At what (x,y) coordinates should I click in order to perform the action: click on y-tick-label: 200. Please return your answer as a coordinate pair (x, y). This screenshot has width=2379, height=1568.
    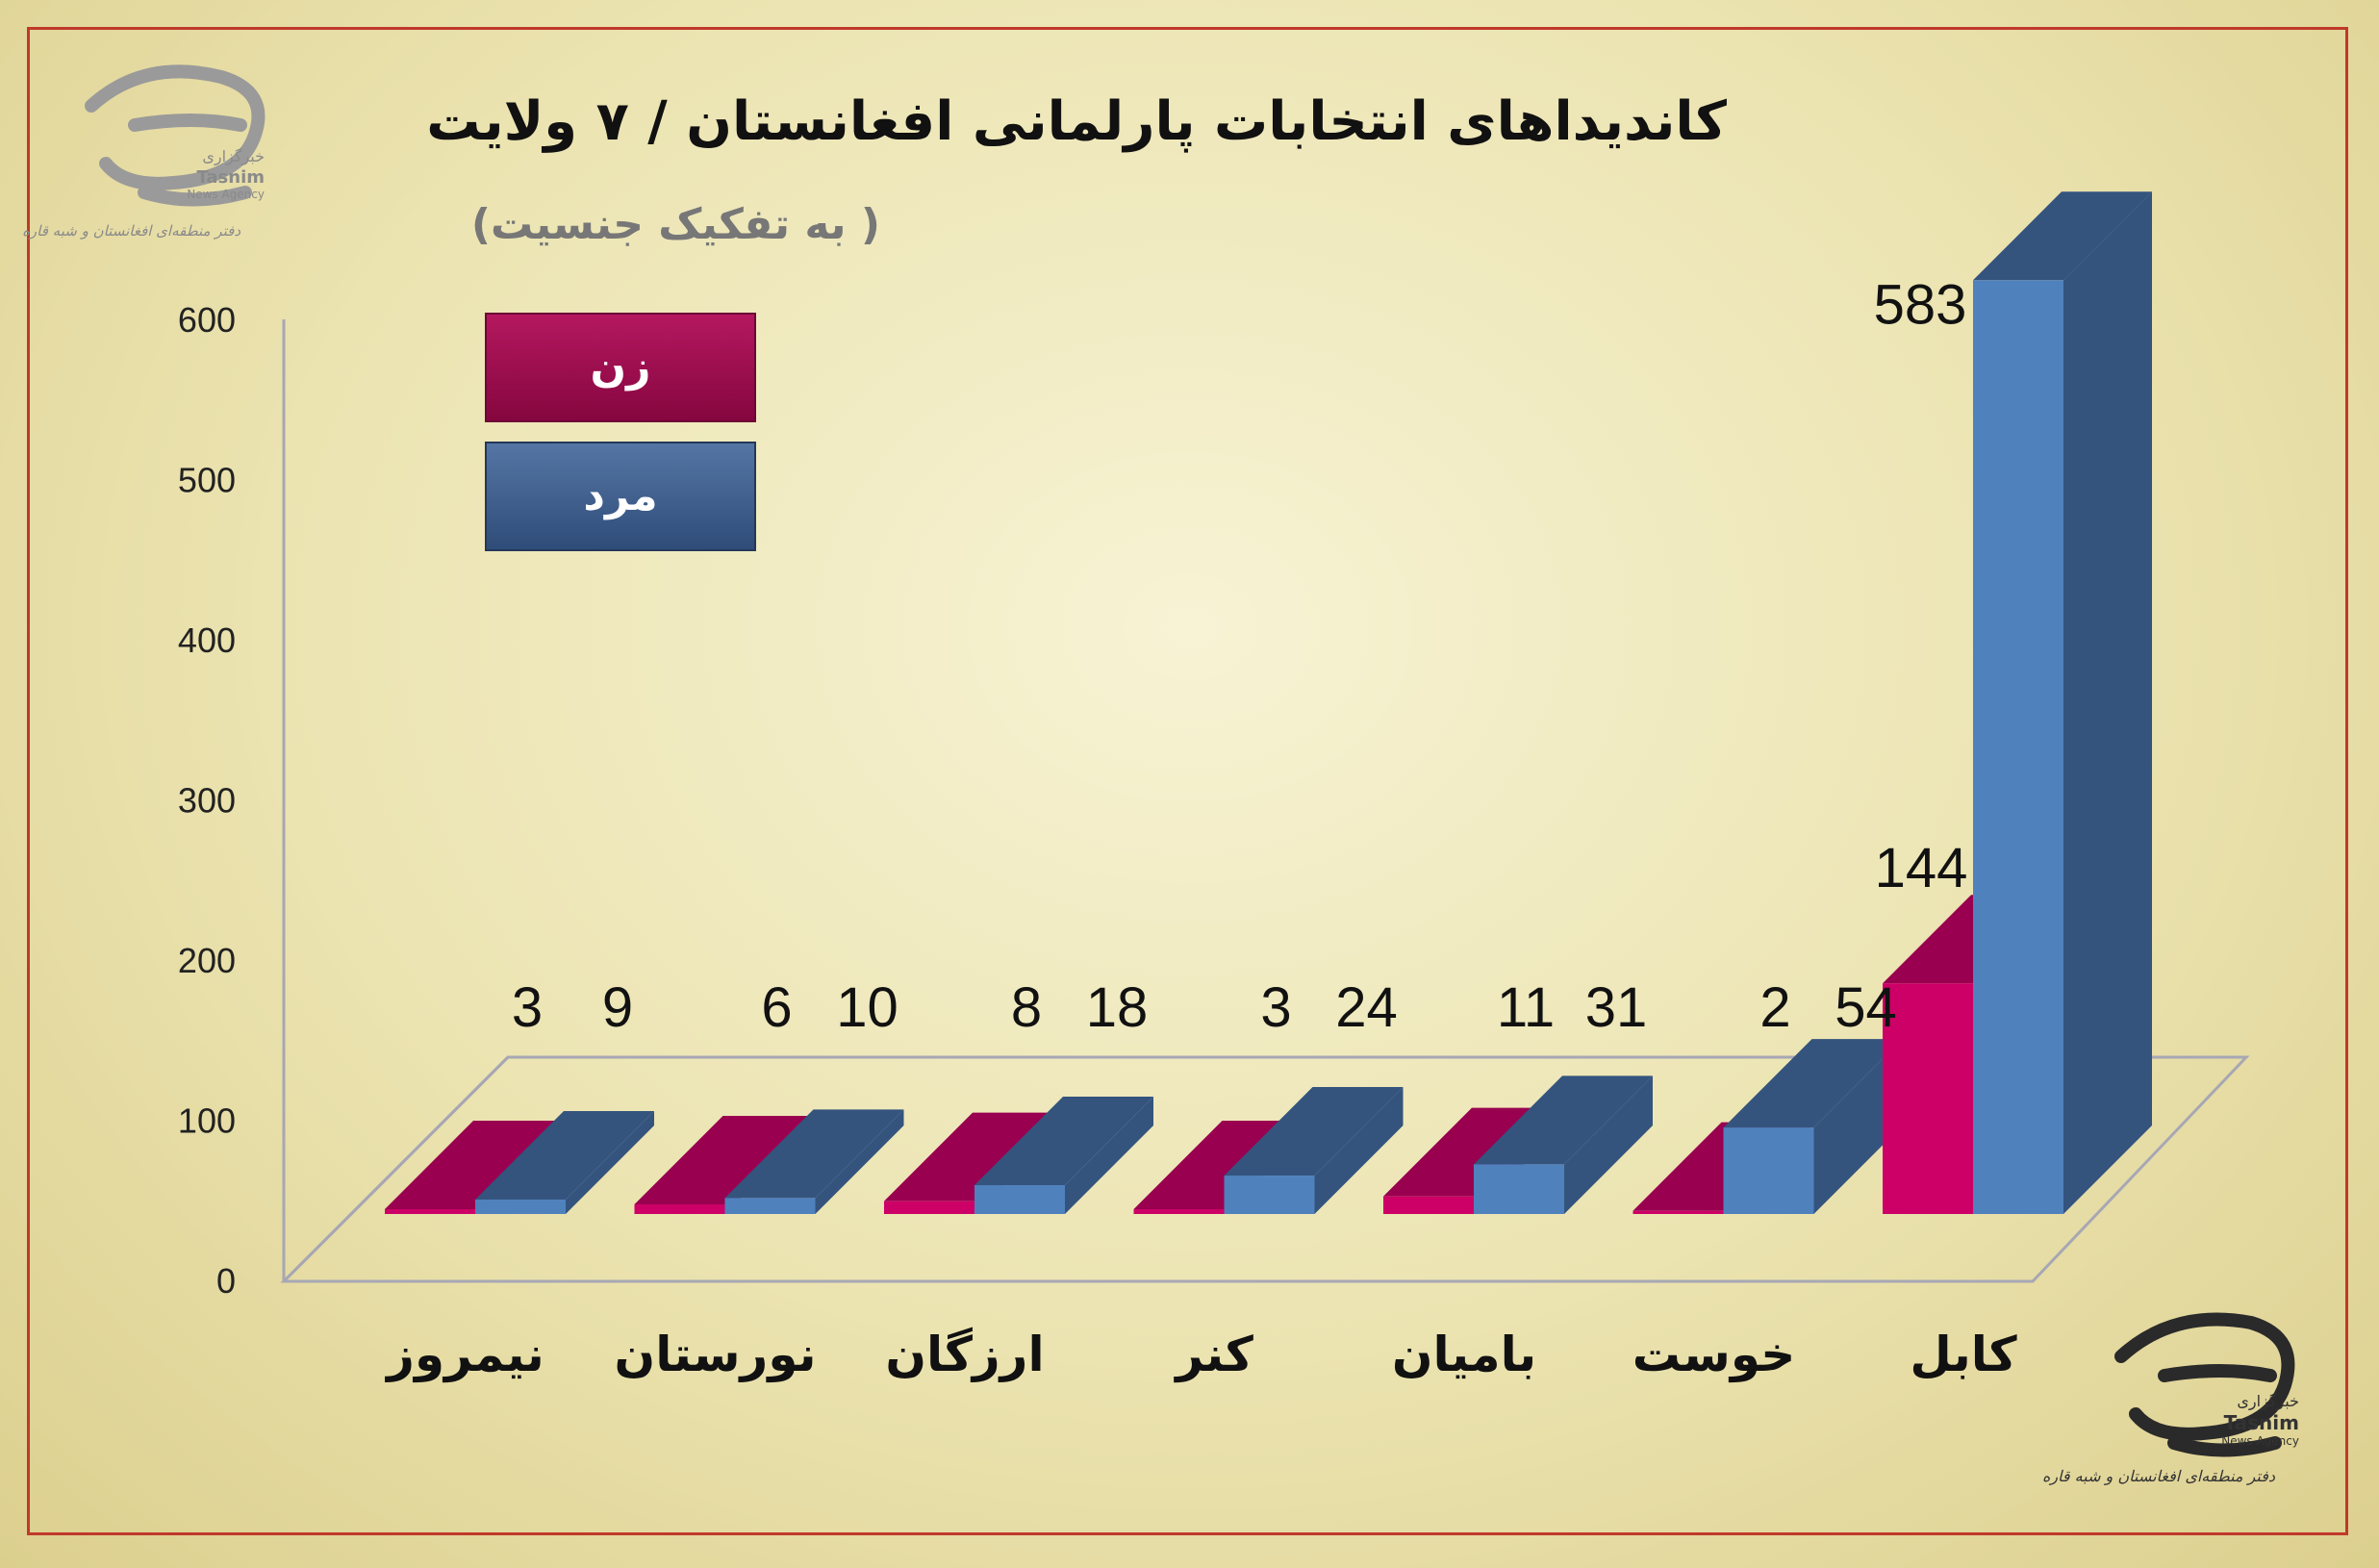
    Looking at the image, I should click on (207, 960).